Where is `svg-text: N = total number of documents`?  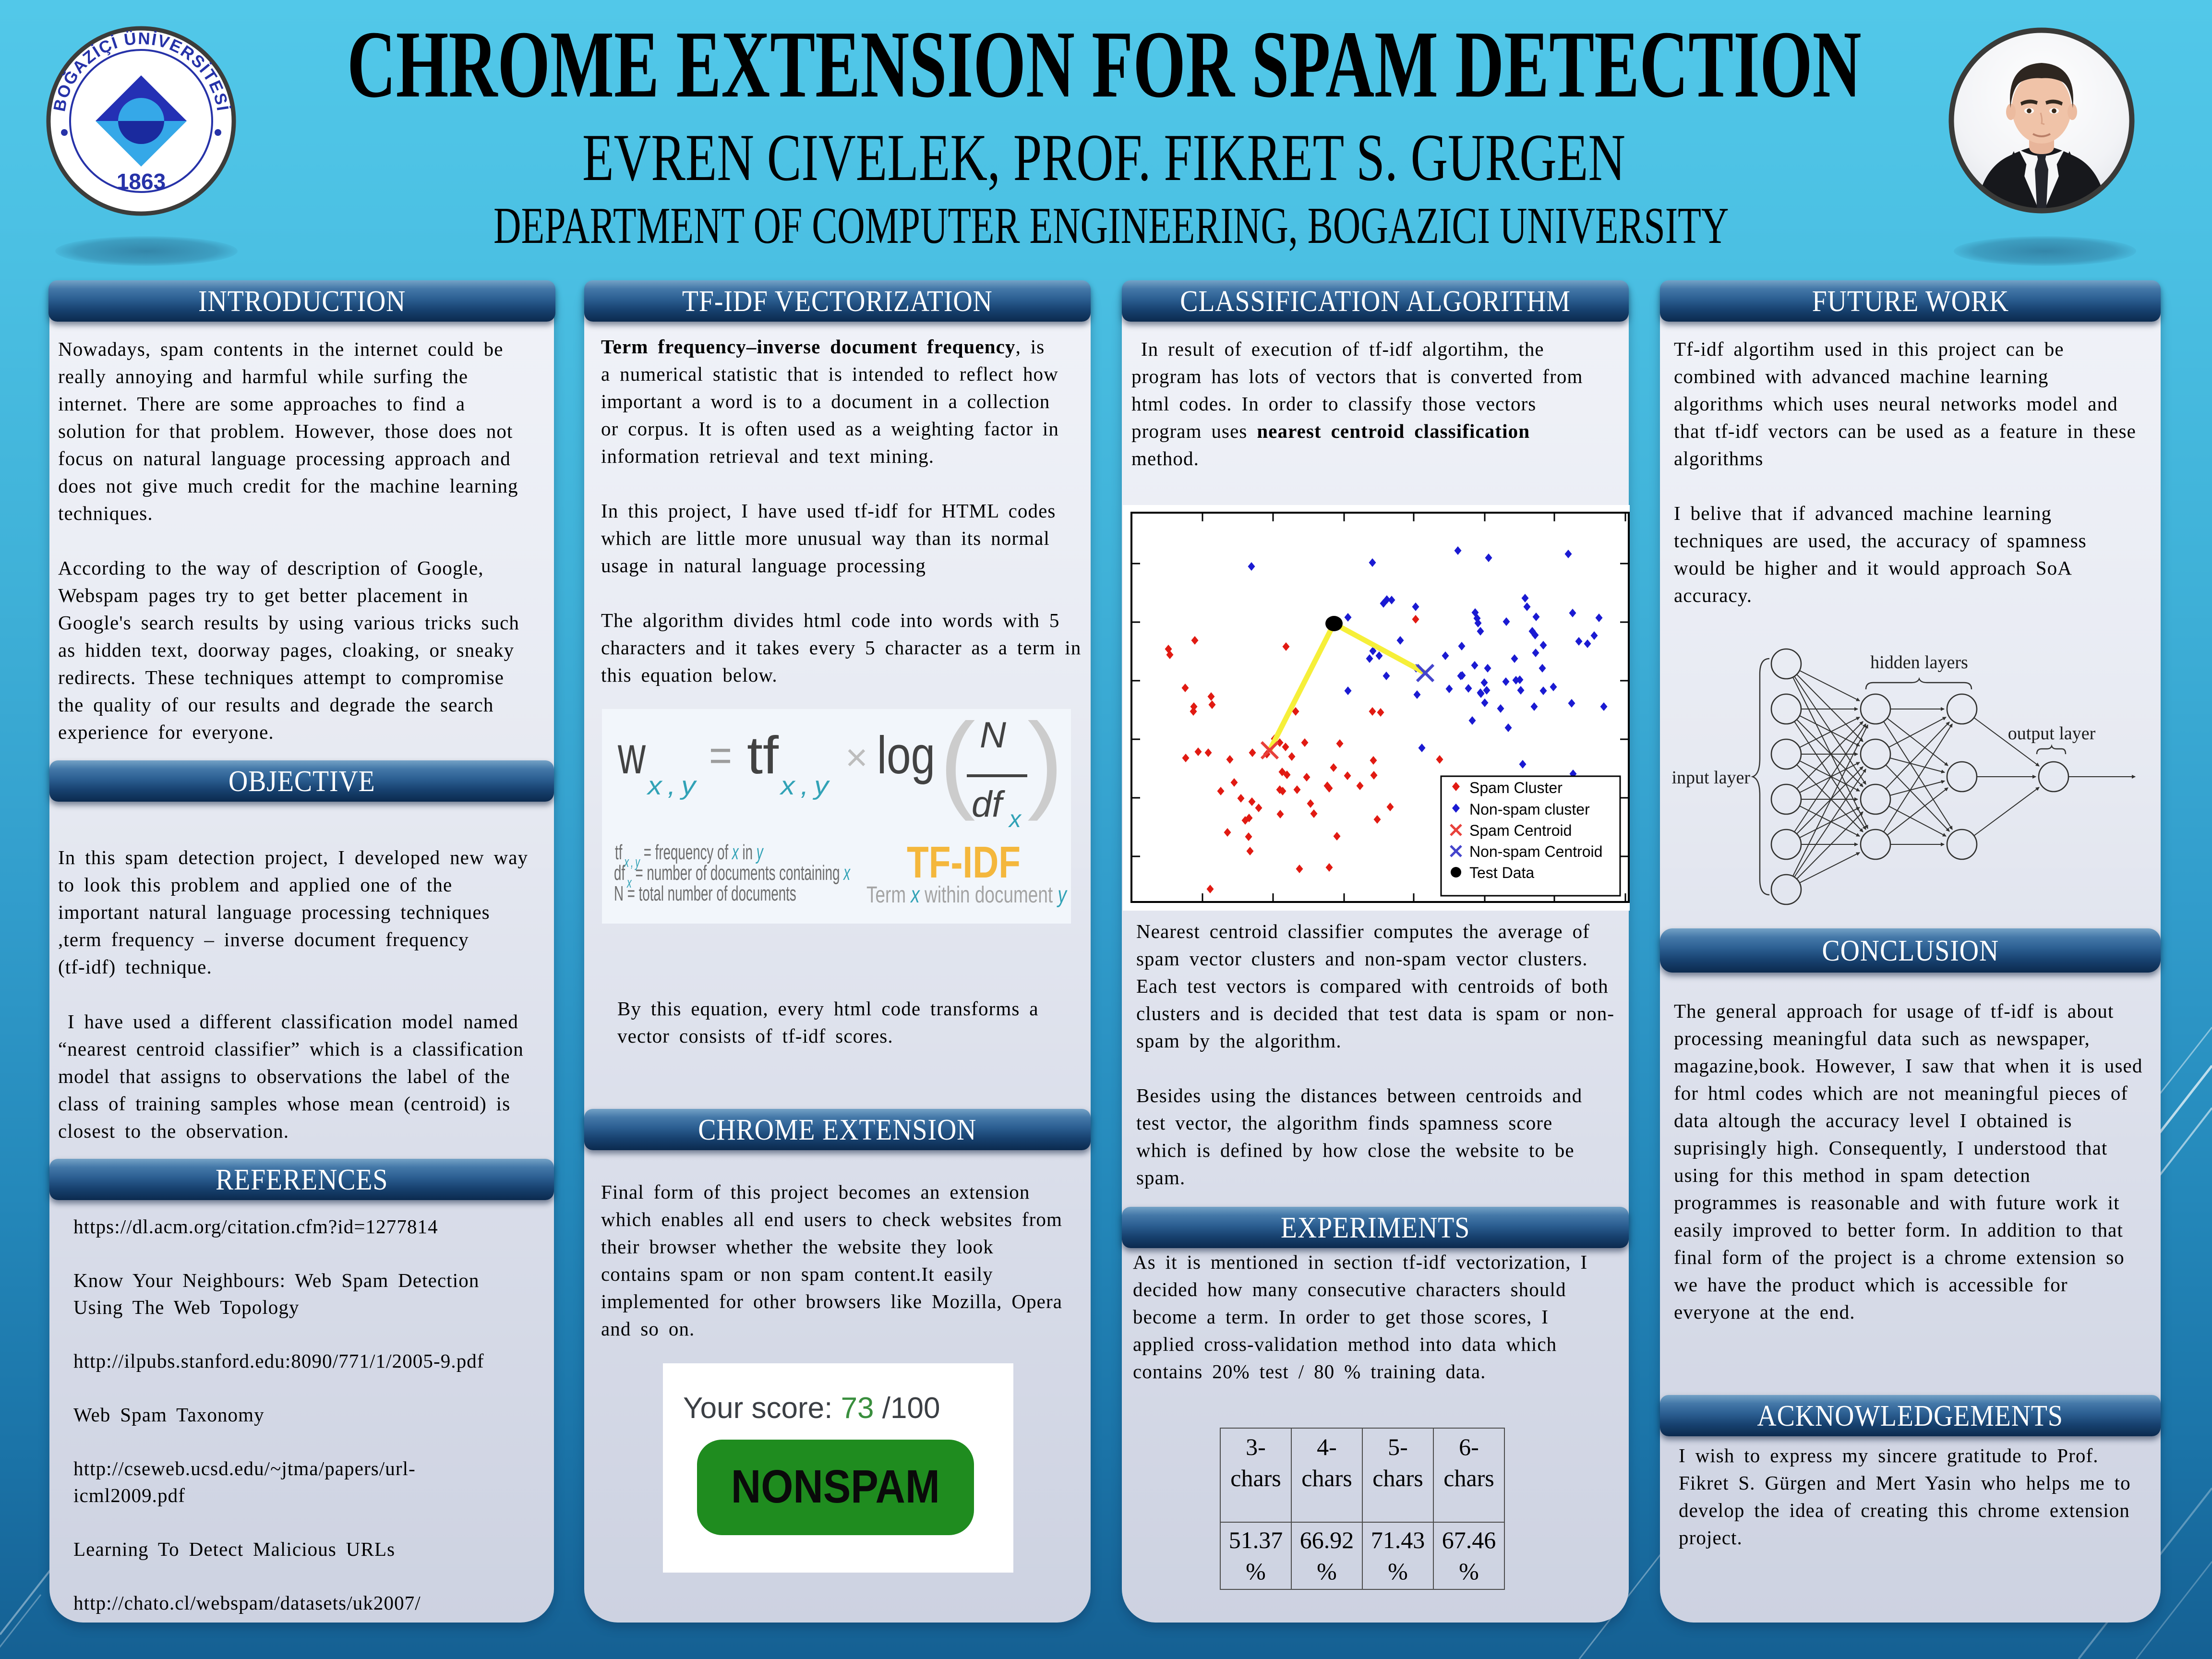
svg-text: N = total number of documents is located at coordinates (705, 893).